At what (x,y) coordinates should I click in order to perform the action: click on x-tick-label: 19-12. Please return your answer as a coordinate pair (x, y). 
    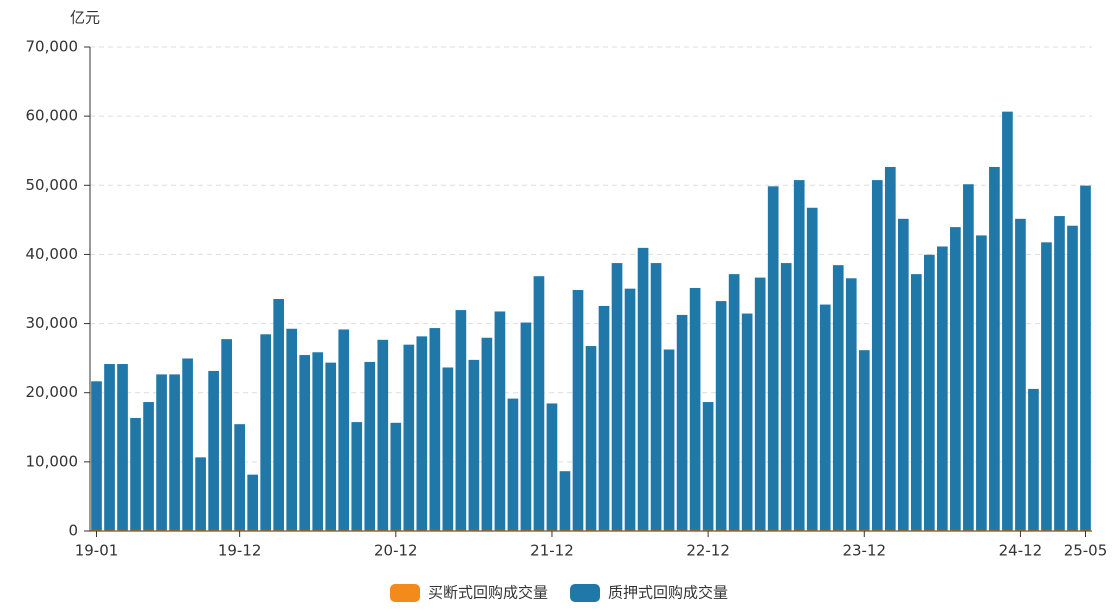
    Looking at the image, I should click on (240, 551).